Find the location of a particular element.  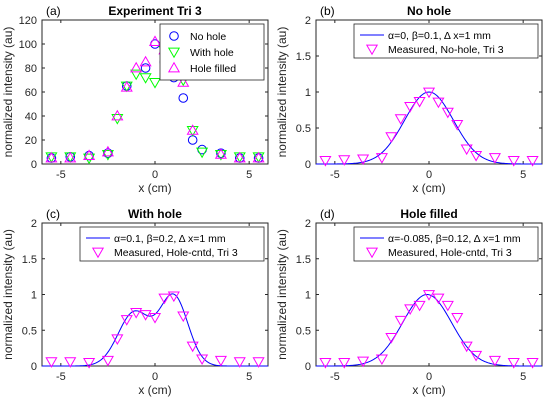

series-measured is located at coordinates (429, 329).